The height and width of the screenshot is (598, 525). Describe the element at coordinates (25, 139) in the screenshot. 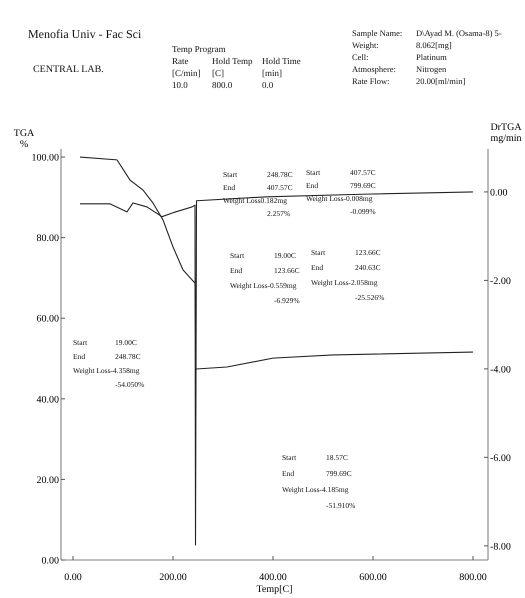

I see `y-axis-title: TGA %` at that location.